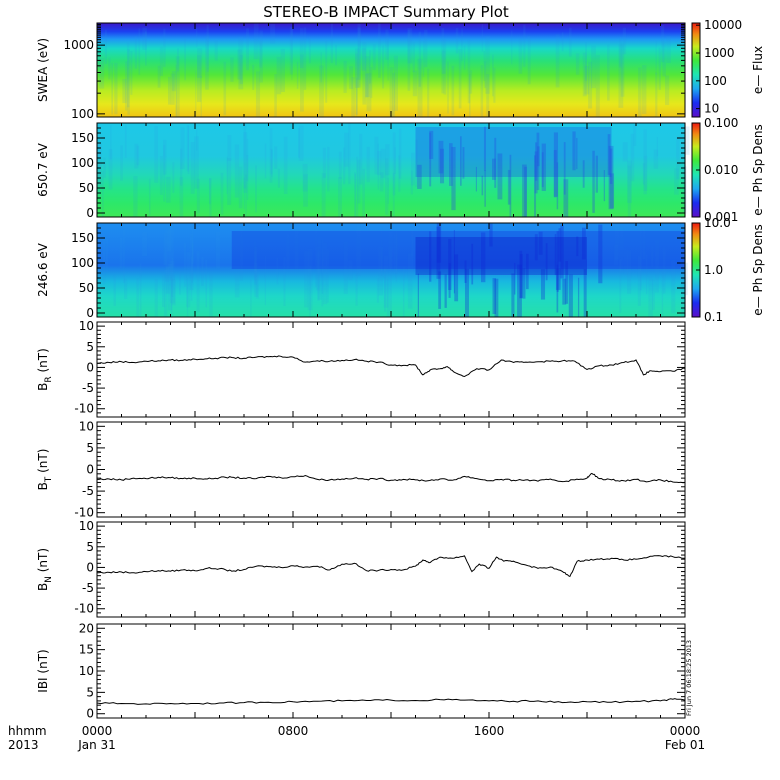 The height and width of the screenshot is (780, 780). What do you see at coordinates (27, 731) in the screenshot?
I see `x-corner-label-hhmm: hhmm` at bounding box center [27, 731].